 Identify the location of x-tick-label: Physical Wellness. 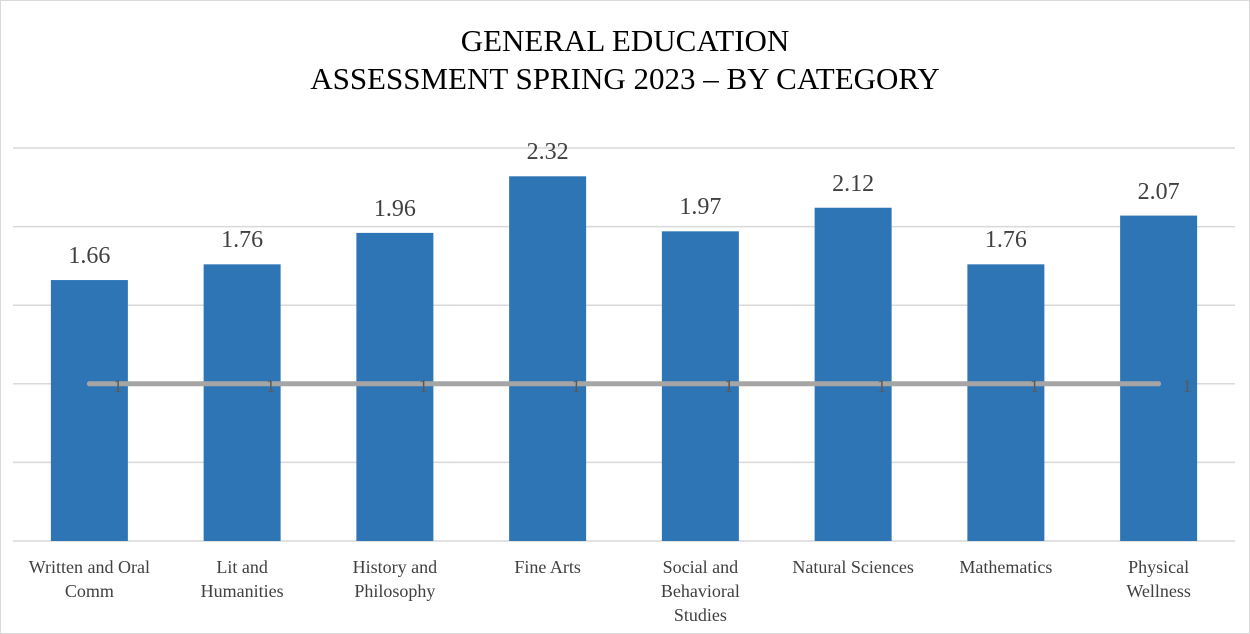
(1158, 579).